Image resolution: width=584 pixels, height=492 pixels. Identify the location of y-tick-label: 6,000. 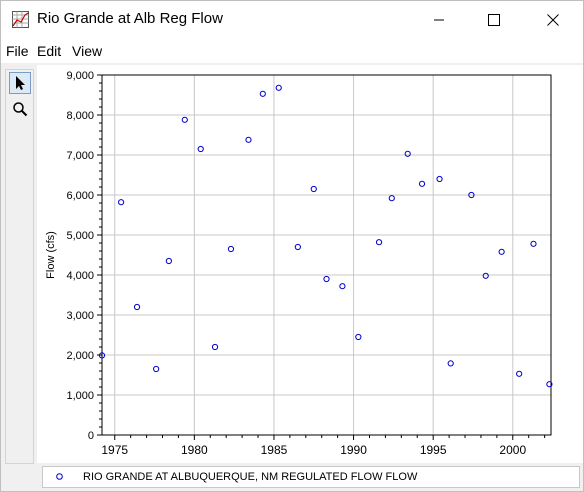
(80, 196).